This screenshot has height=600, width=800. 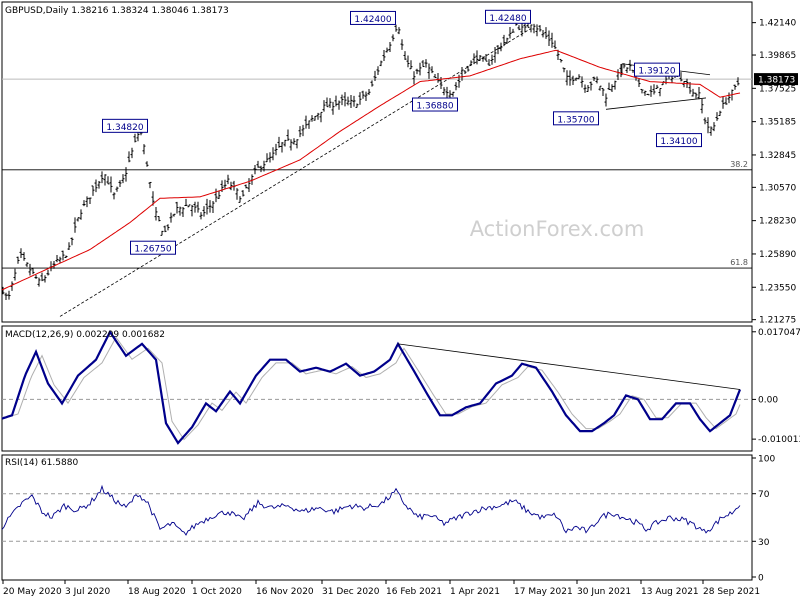 I want to click on y-tick-label: 1.42140, so click(x=777, y=24).